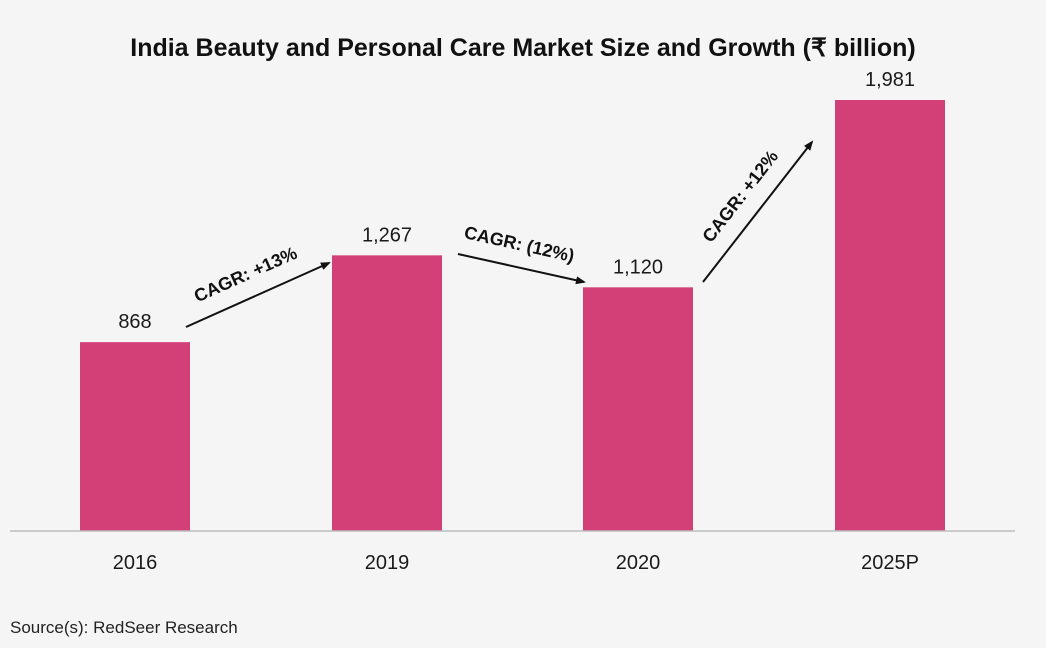 The width and height of the screenshot is (1046, 648). I want to click on source-note: Source(s): RedSeer Research, so click(124, 627).